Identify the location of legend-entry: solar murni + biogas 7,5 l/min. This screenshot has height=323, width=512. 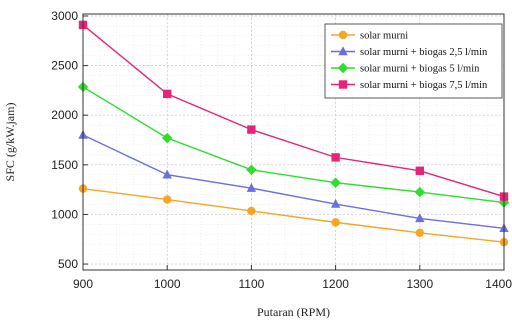
(409, 85).